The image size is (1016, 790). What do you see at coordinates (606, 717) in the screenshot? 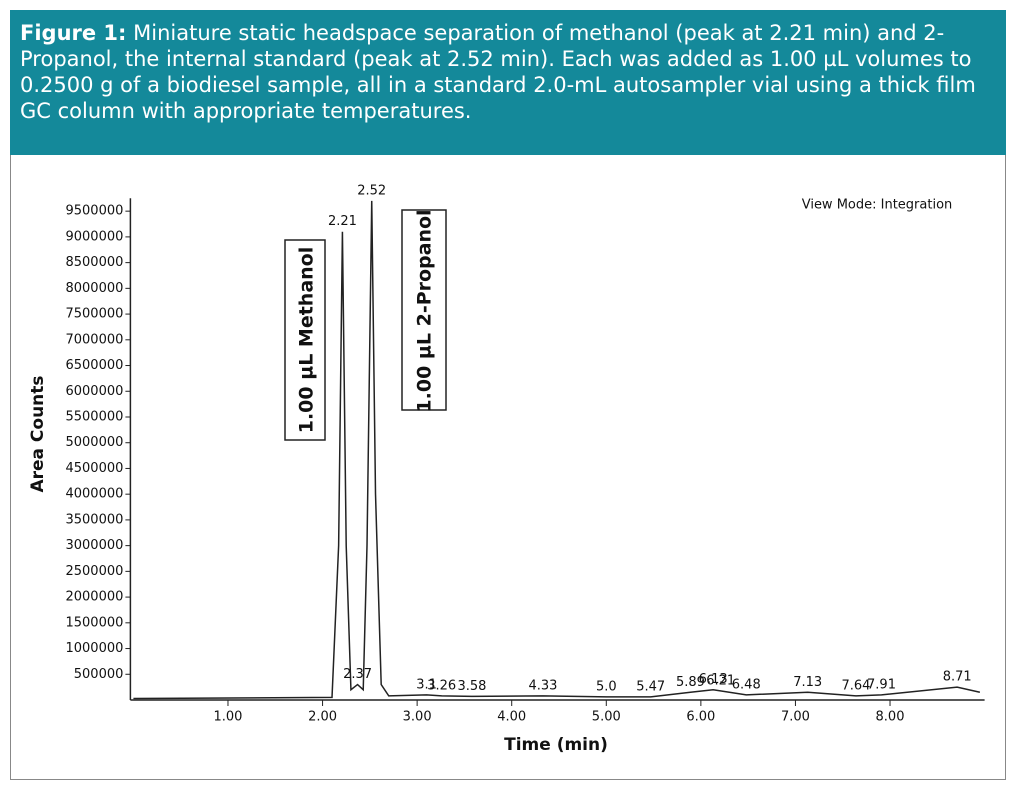
I see `x-tick-label: 5.00` at bounding box center [606, 717].